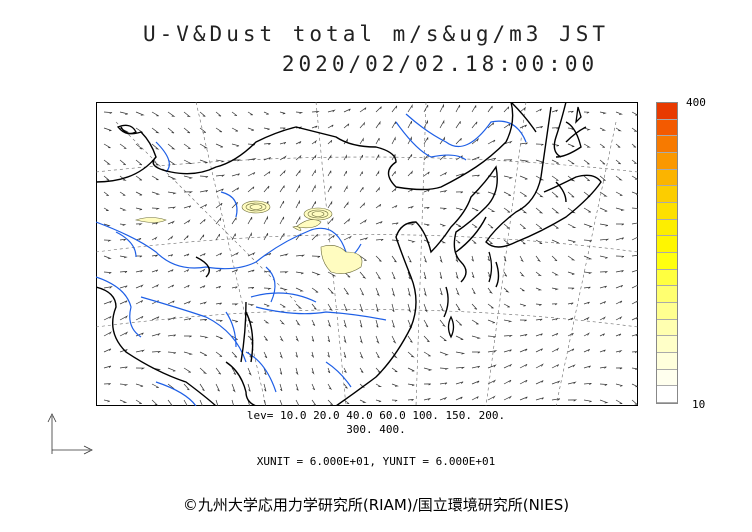  I want to click on colorbar, so click(667, 253).